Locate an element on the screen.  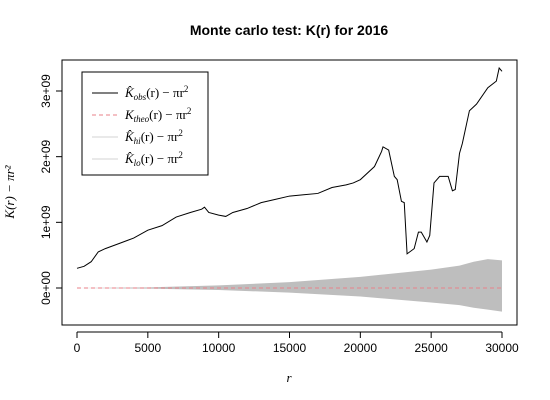
x-axis: 0 5000 10000 15000 20000 25000 30000 is located at coordinates (296, 343).